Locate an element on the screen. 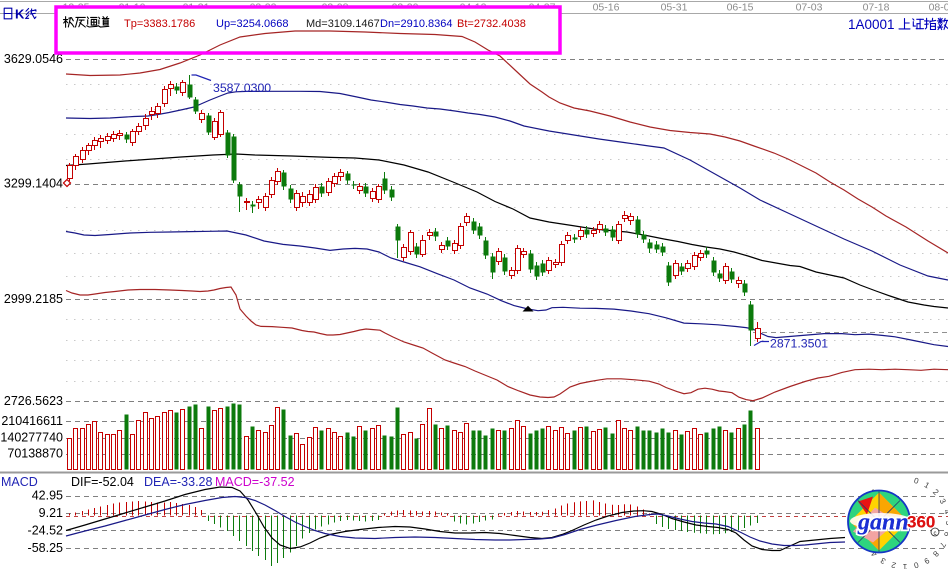 This screenshot has height=569, width=948. svg-text: c is located at coordinates (935, 534).